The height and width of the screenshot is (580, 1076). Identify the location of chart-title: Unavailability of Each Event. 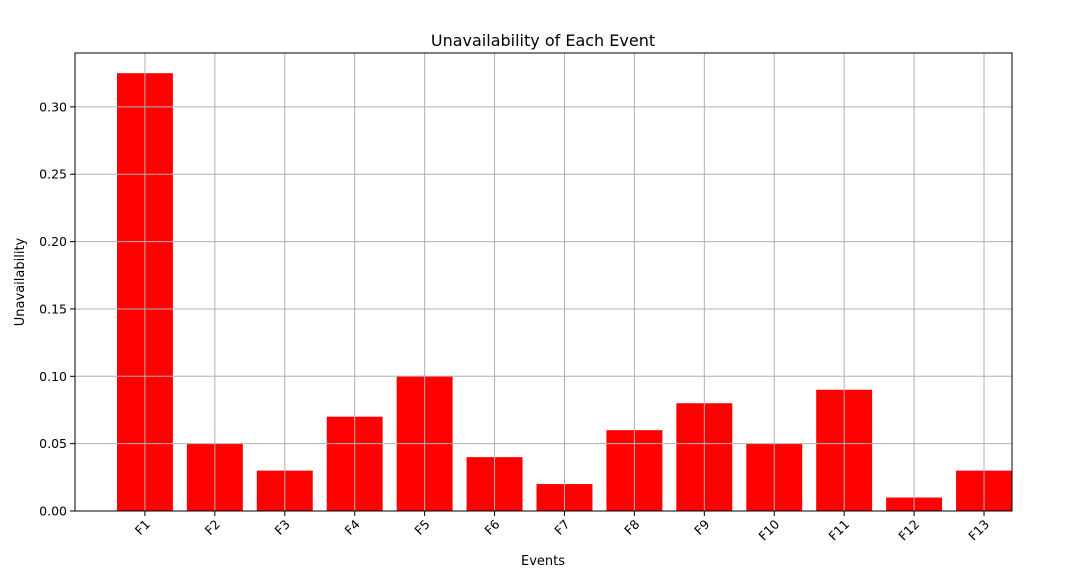
(543, 40).